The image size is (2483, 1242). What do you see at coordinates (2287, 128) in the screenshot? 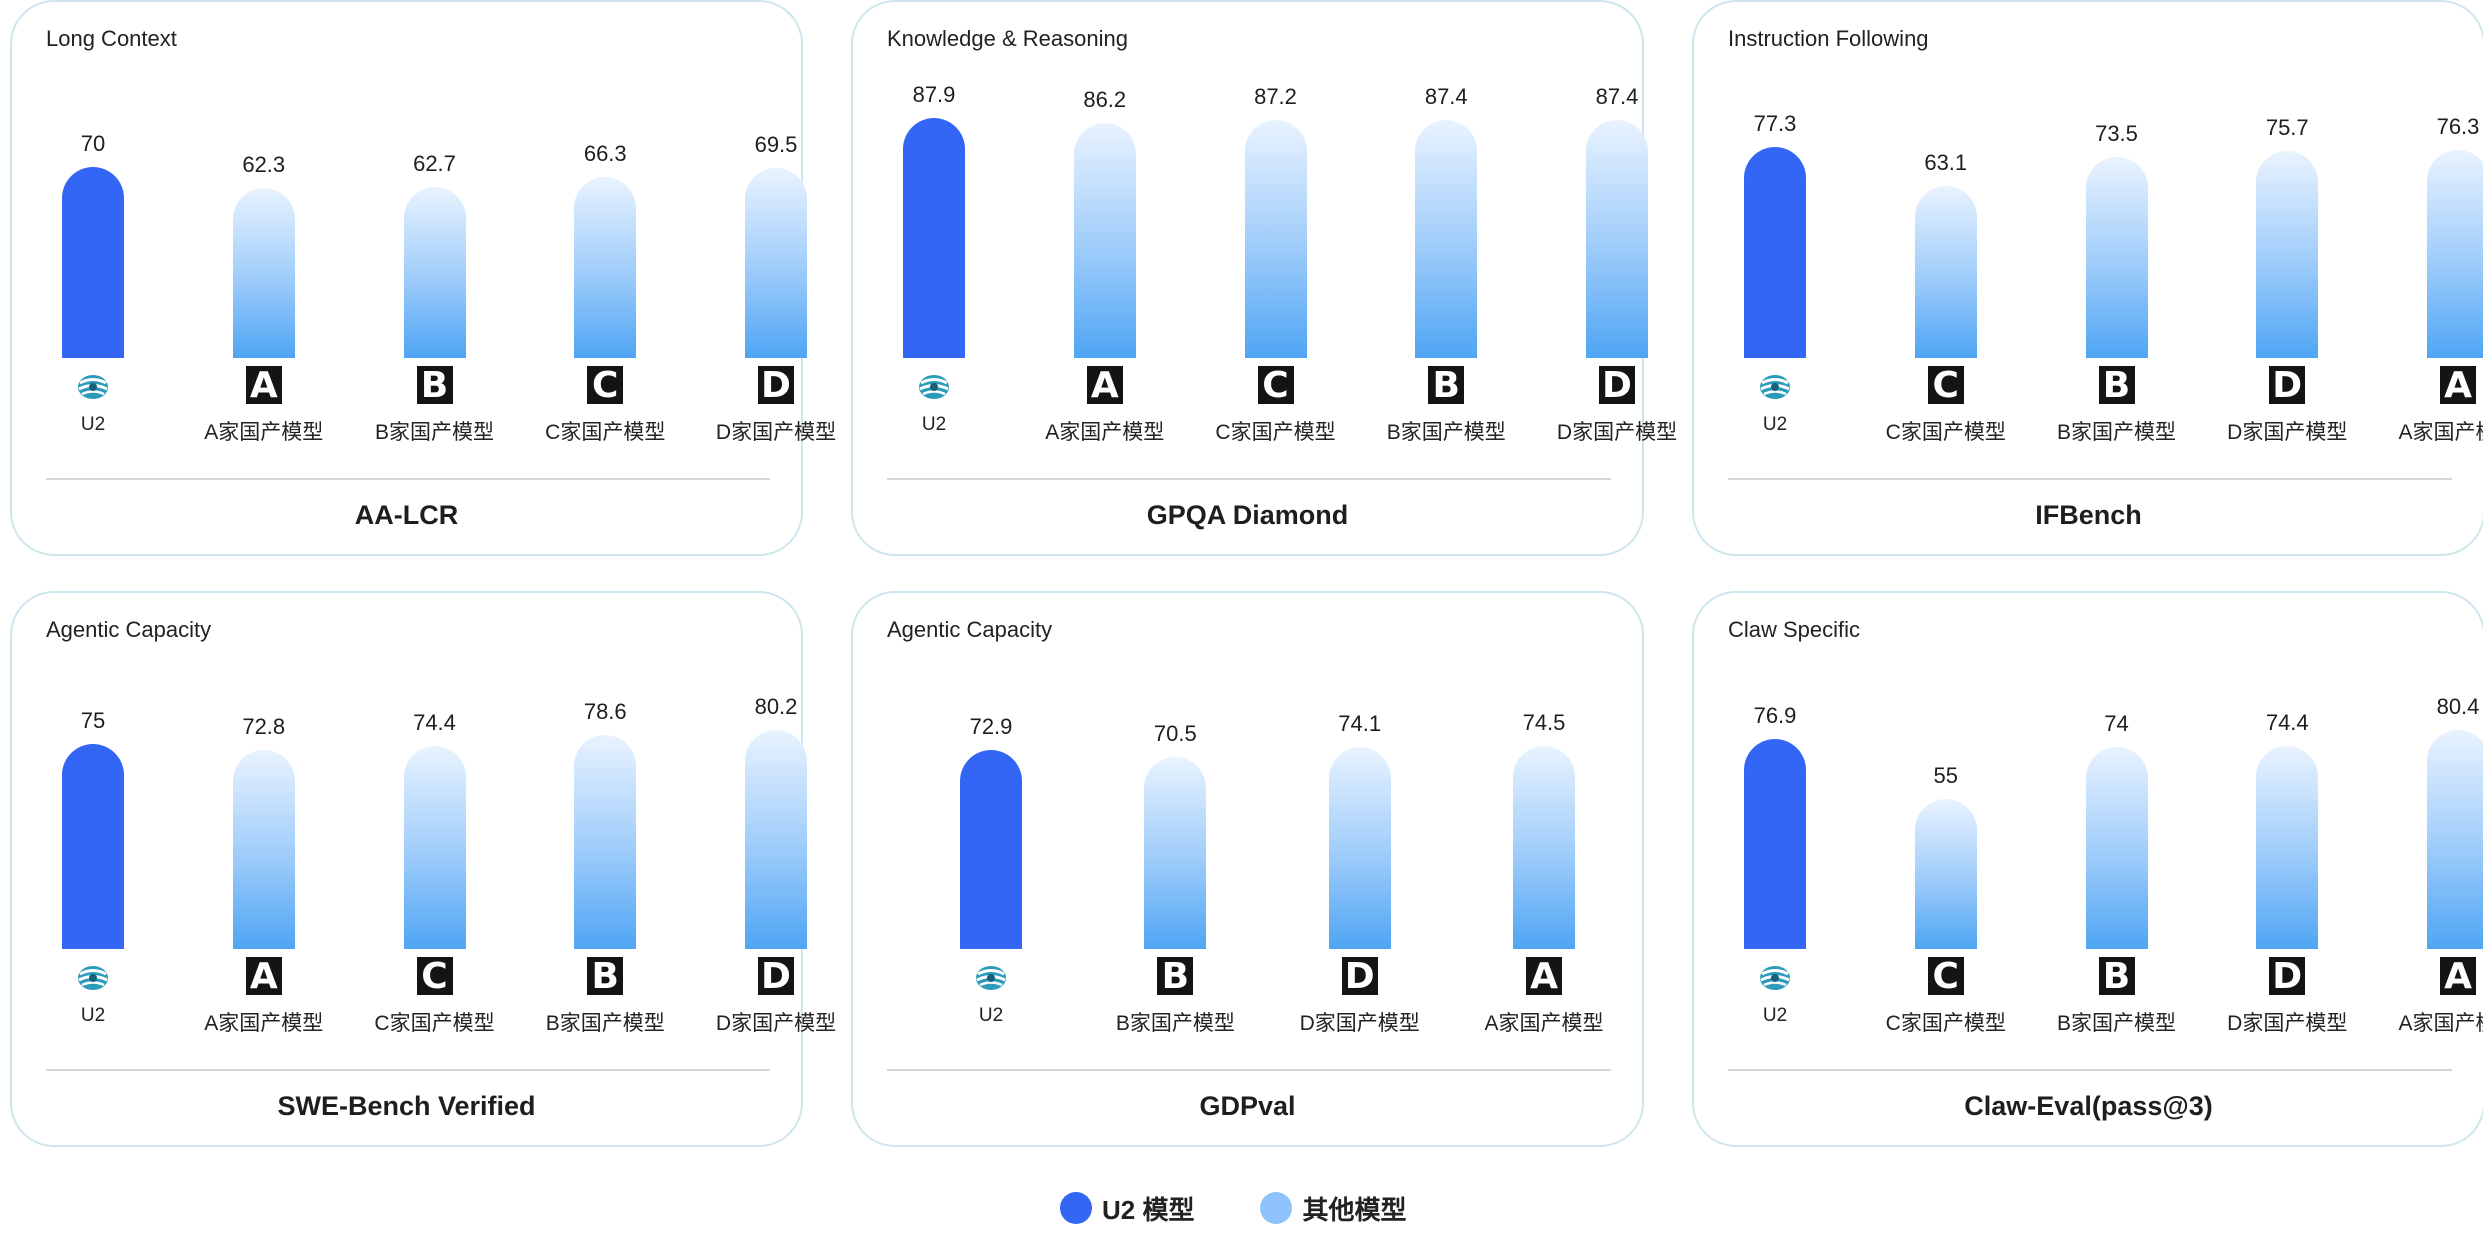
I see `bar-value-label: 75.7` at bounding box center [2287, 128].